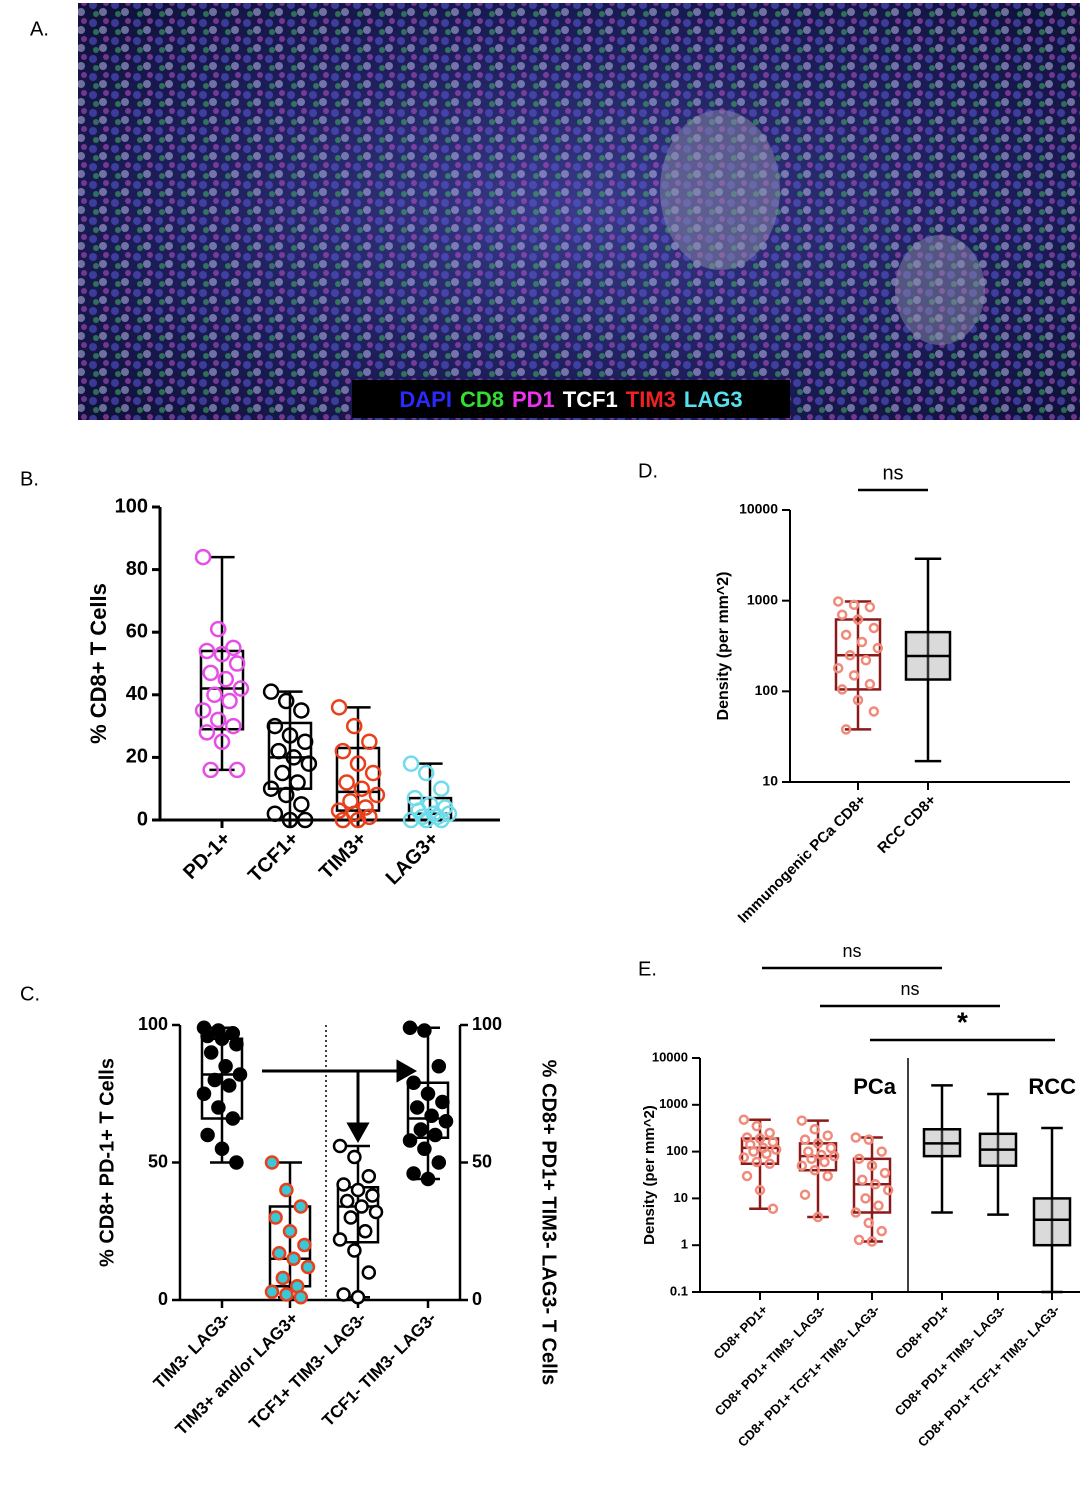 The image size is (1086, 1500). Describe the element at coordinates (723, 646) in the screenshot. I see `y-axis-label: Density (per mm^2)` at that location.